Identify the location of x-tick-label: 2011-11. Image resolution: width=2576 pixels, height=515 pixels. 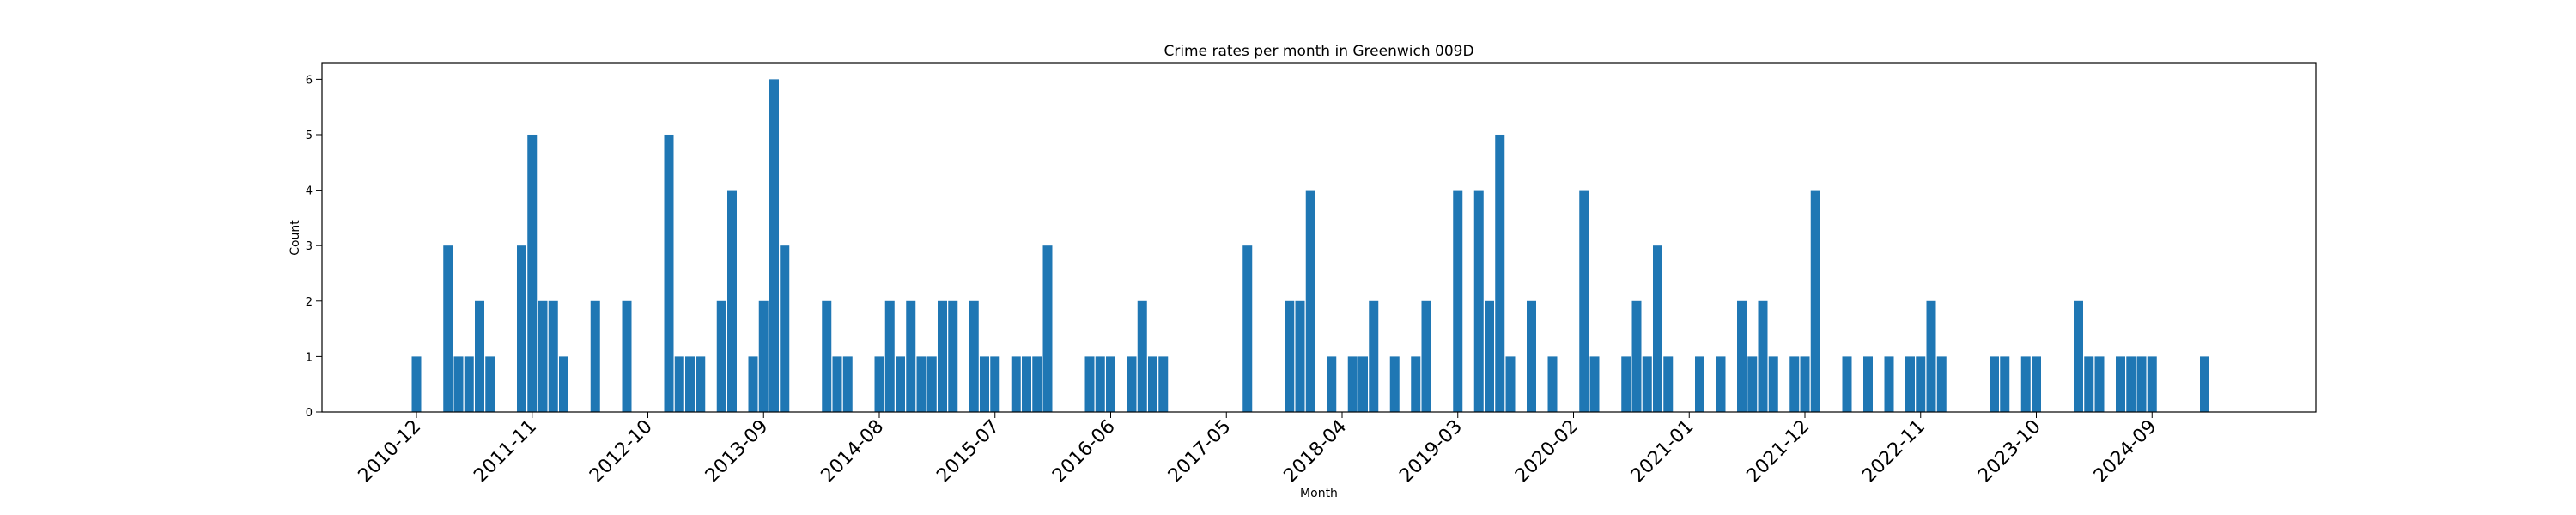
(505, 452).